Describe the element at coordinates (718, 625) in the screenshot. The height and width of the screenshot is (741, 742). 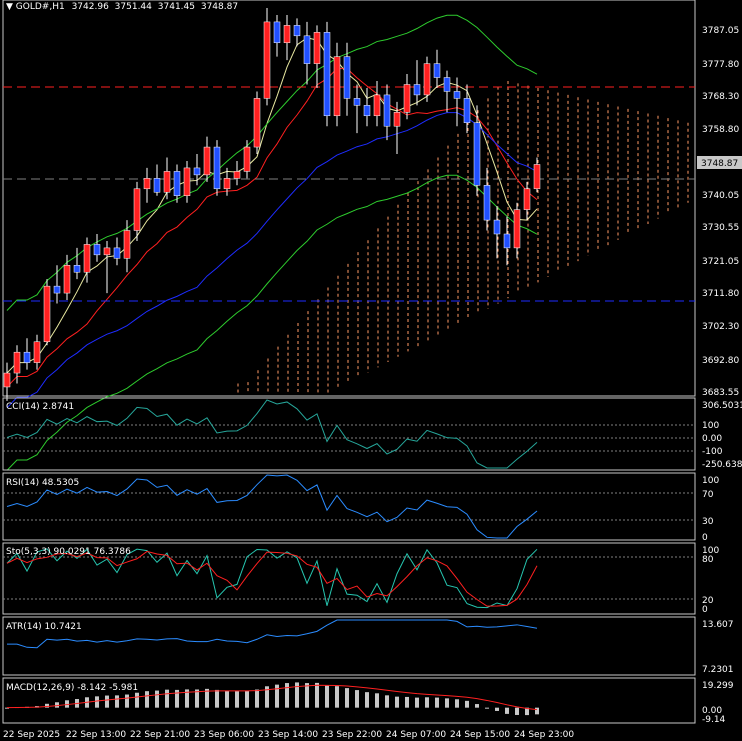
I see `atr-scale: 13.607` at that location.